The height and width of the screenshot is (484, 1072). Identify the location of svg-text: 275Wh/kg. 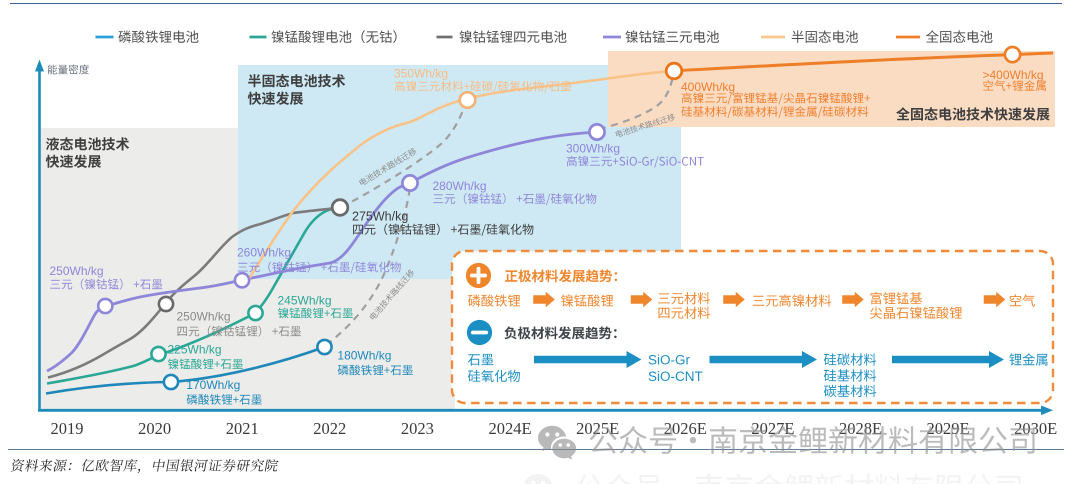
(380, 216).